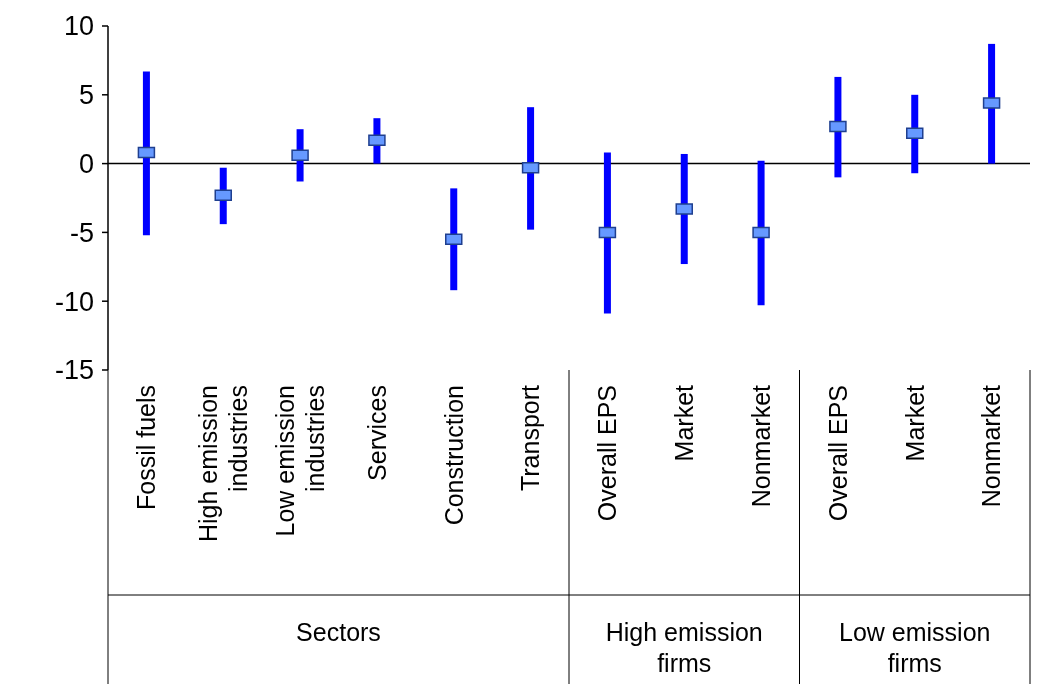 This screenshot has width=1038, height=684. Describe the element at coordinates (684, 647) in the screenshot. I see `text: High emission firms` at that location.